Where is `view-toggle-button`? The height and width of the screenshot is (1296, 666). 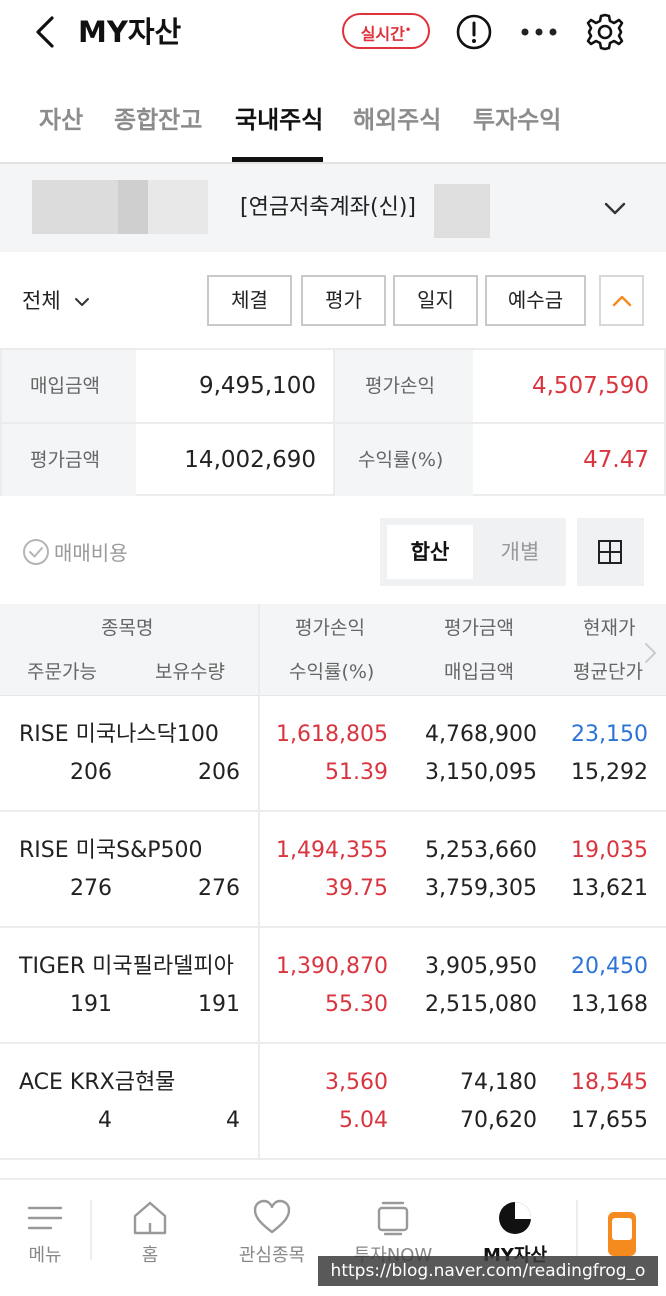
view-toggle-button is located at coordinates (610, 552).